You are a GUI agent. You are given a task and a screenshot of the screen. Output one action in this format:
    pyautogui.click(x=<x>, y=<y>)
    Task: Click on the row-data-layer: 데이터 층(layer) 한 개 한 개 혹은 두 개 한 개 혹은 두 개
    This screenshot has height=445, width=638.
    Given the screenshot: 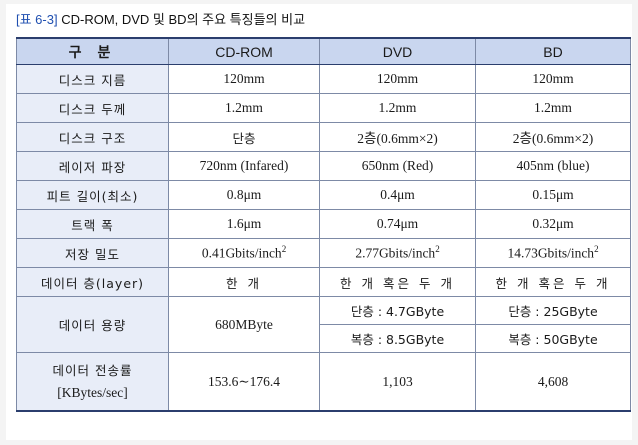 What is the action you would take?
    pyautogui.click(x=323, y=282)
    